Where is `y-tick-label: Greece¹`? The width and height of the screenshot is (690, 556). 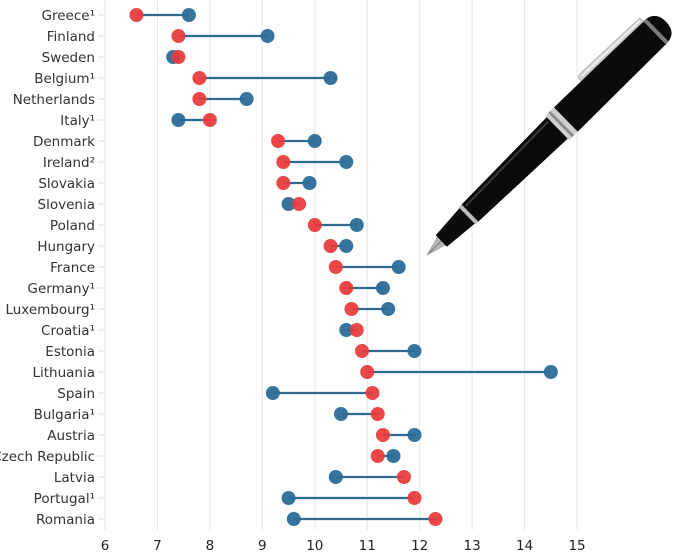 y-tick-label: Greece¹ is located at coordinates (68, 16).